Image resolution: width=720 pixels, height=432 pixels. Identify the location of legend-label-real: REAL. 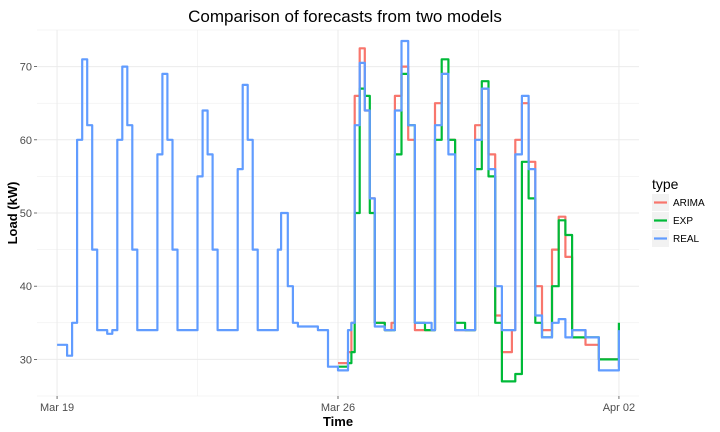
(686, 239).